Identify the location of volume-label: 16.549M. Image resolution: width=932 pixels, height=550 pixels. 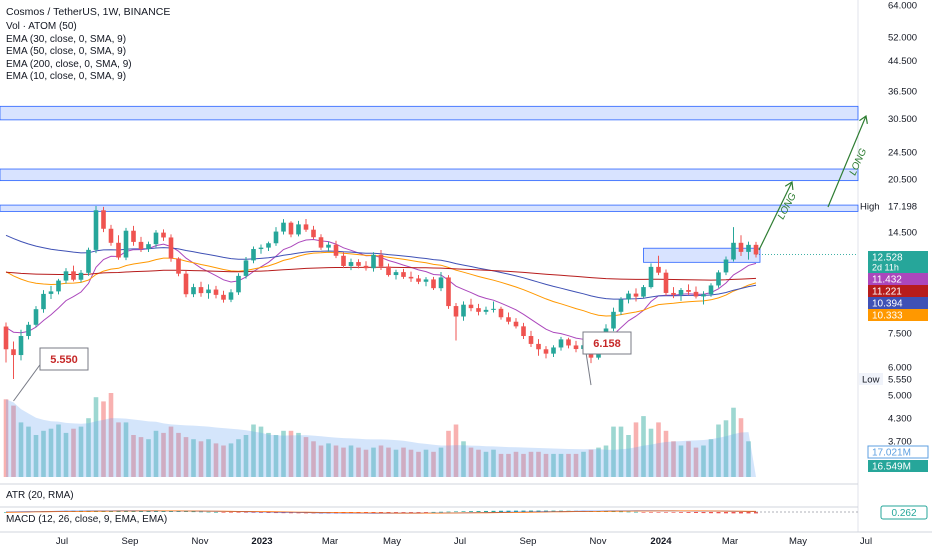
(891, 467).